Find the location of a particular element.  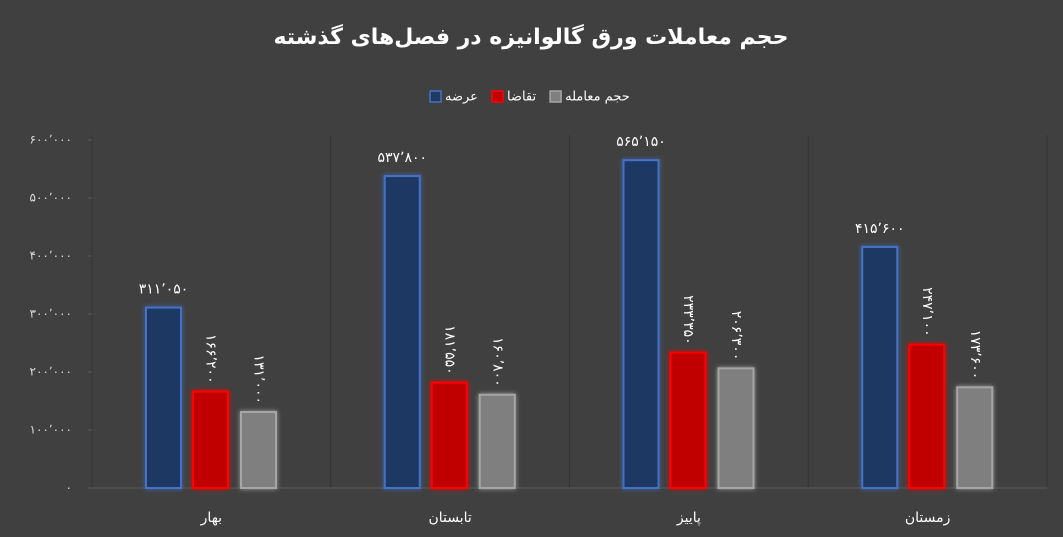

value-label: ۱۳۱٬۰۰۰ is located at coordinates (259, 379).